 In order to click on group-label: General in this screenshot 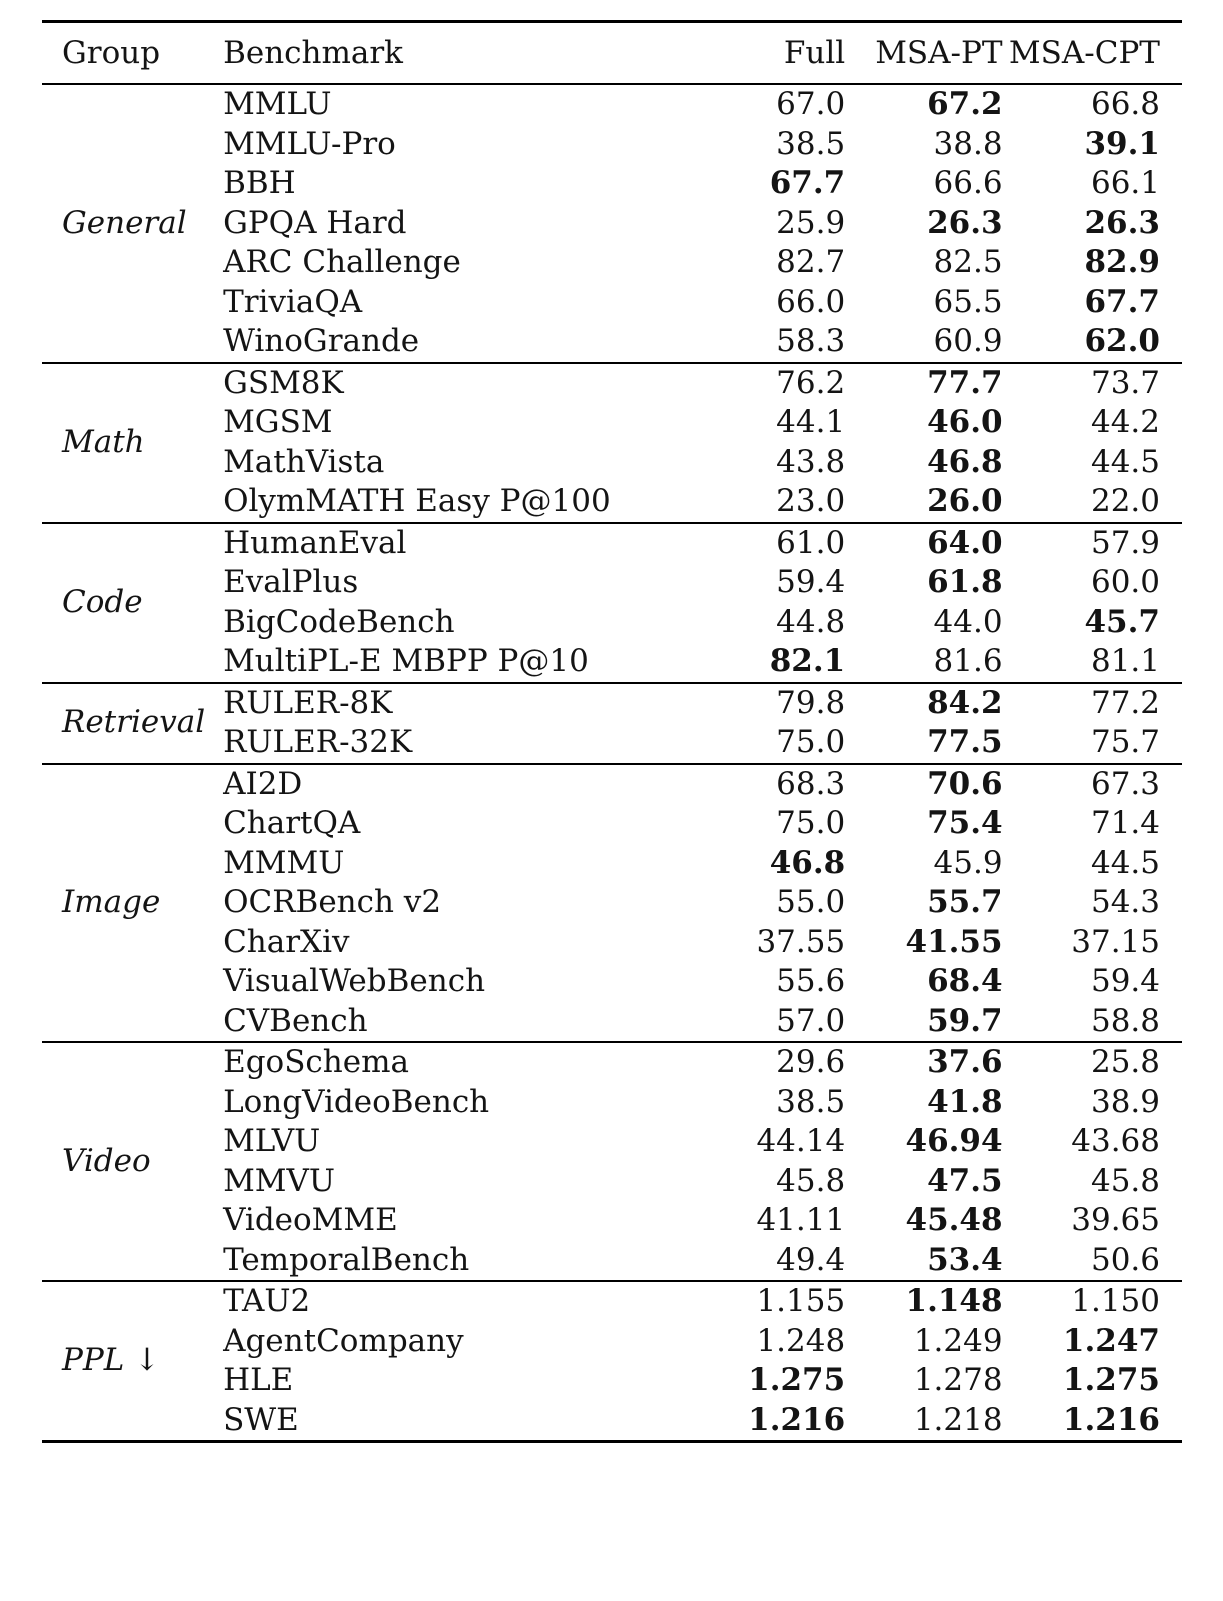, I will do `click(133, 223)`.